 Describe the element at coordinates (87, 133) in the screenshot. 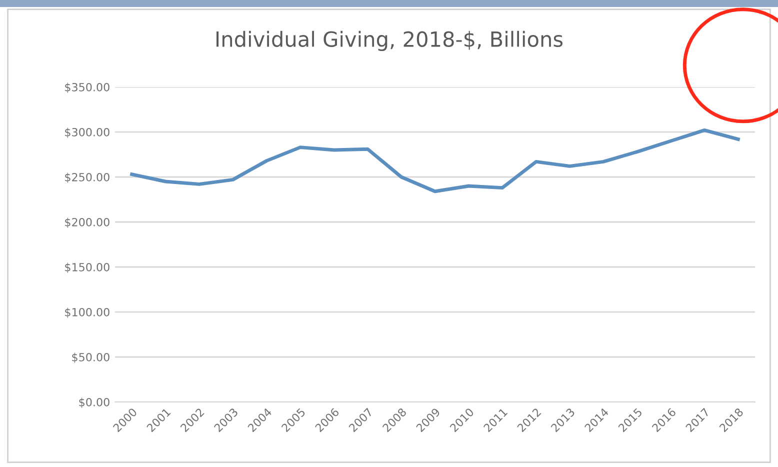

I see `y-tick-label: $300.00` at that location.